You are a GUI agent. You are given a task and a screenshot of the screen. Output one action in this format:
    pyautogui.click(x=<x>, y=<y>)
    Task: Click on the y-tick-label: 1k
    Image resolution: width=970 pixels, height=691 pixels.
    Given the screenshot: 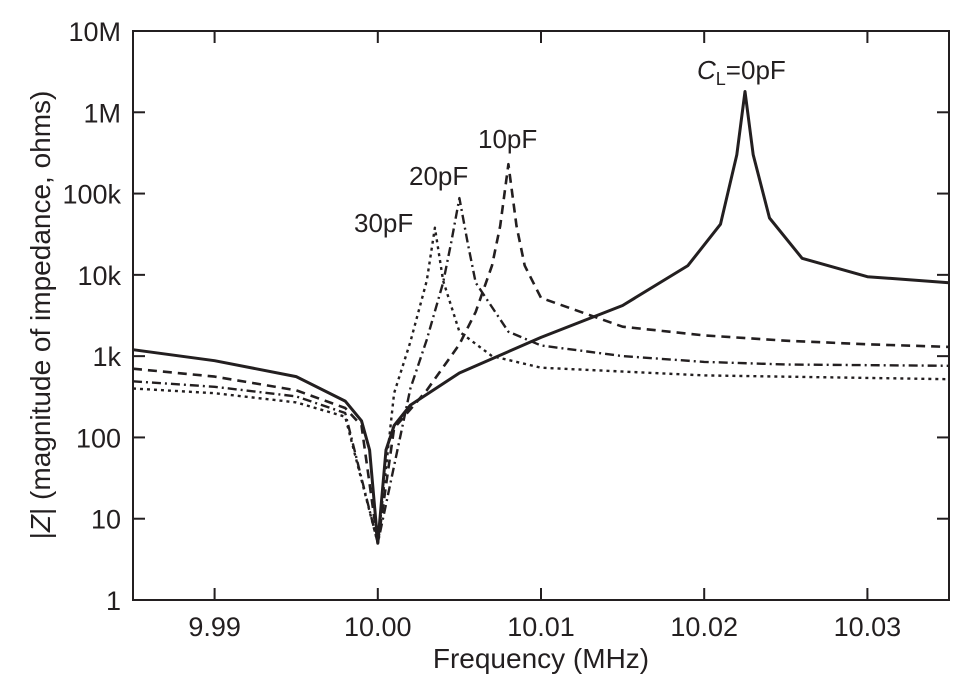 What is the action you would take?
    pyautogui.click(x=106, y=357)
    